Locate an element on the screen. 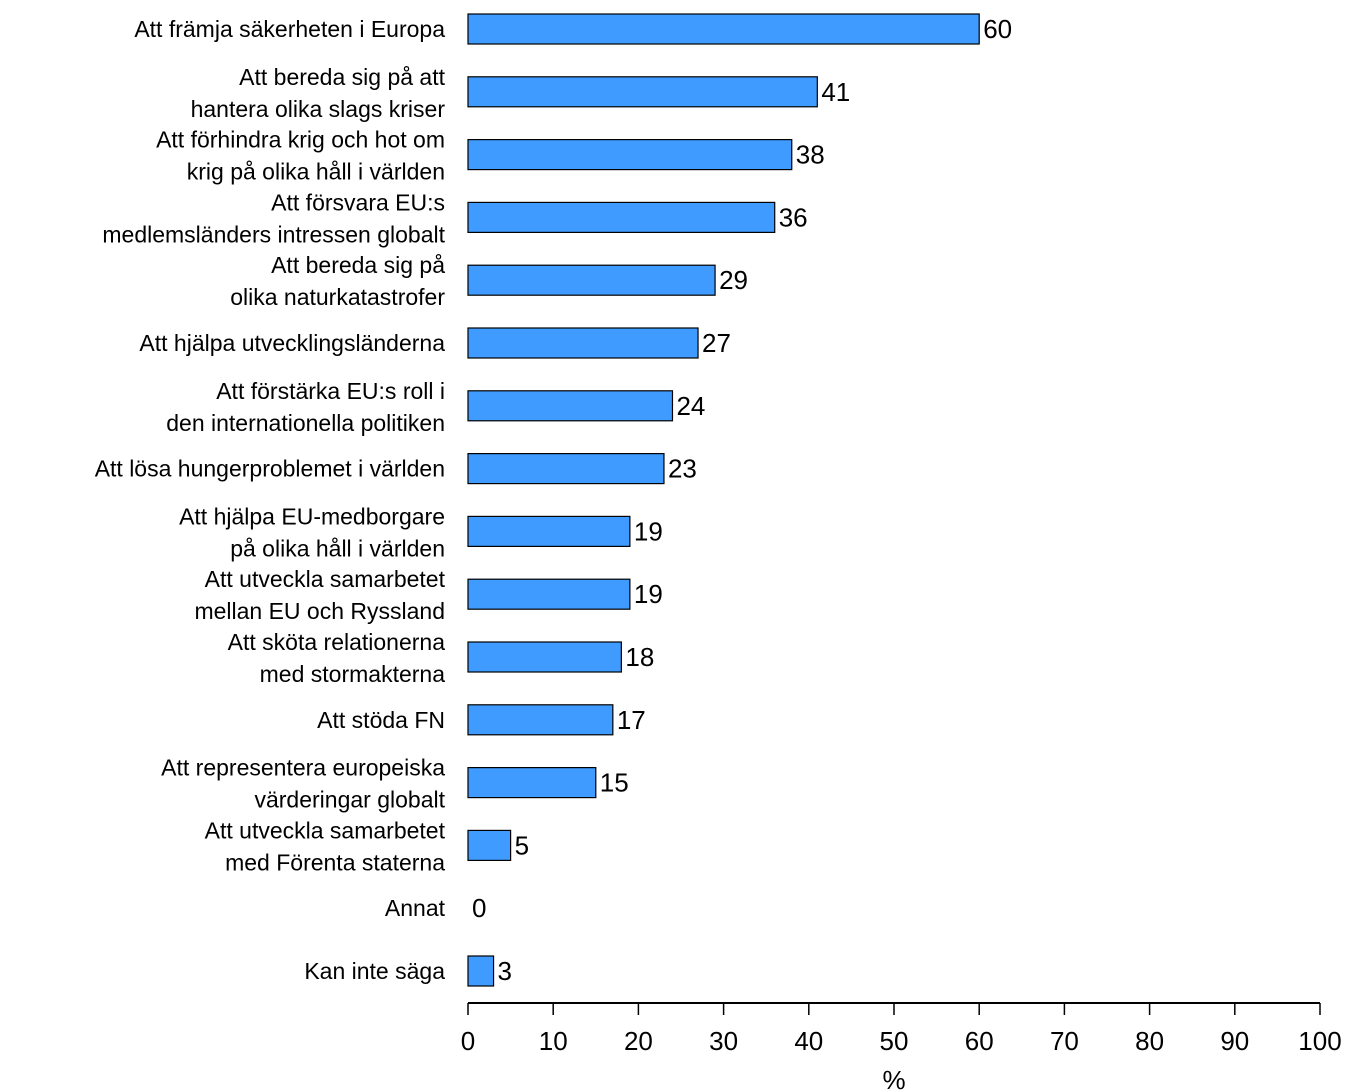 The height and width of the screenshot is (1092, 1346). value-label: 17 is located at coordinates (631, 720).